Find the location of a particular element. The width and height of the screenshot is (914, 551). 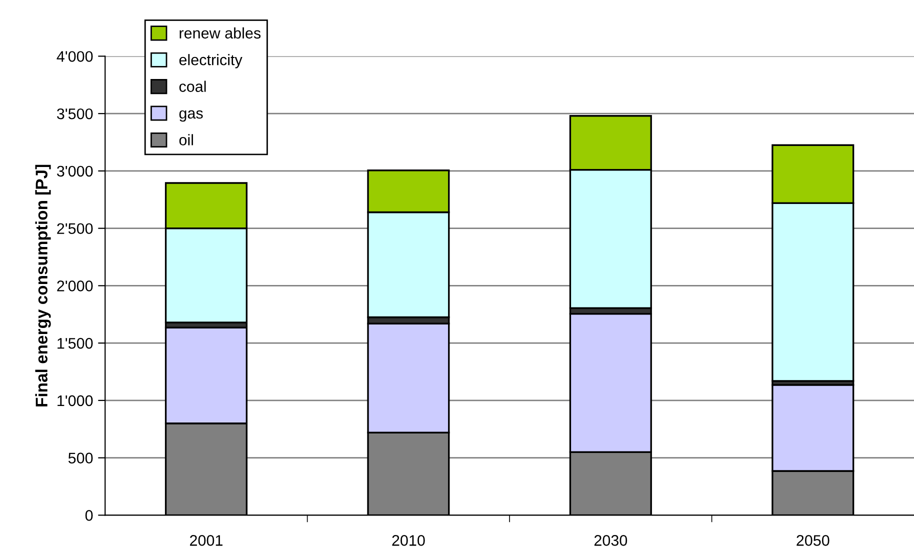

legend-label: renew ables is located at coordinates (220, 33).